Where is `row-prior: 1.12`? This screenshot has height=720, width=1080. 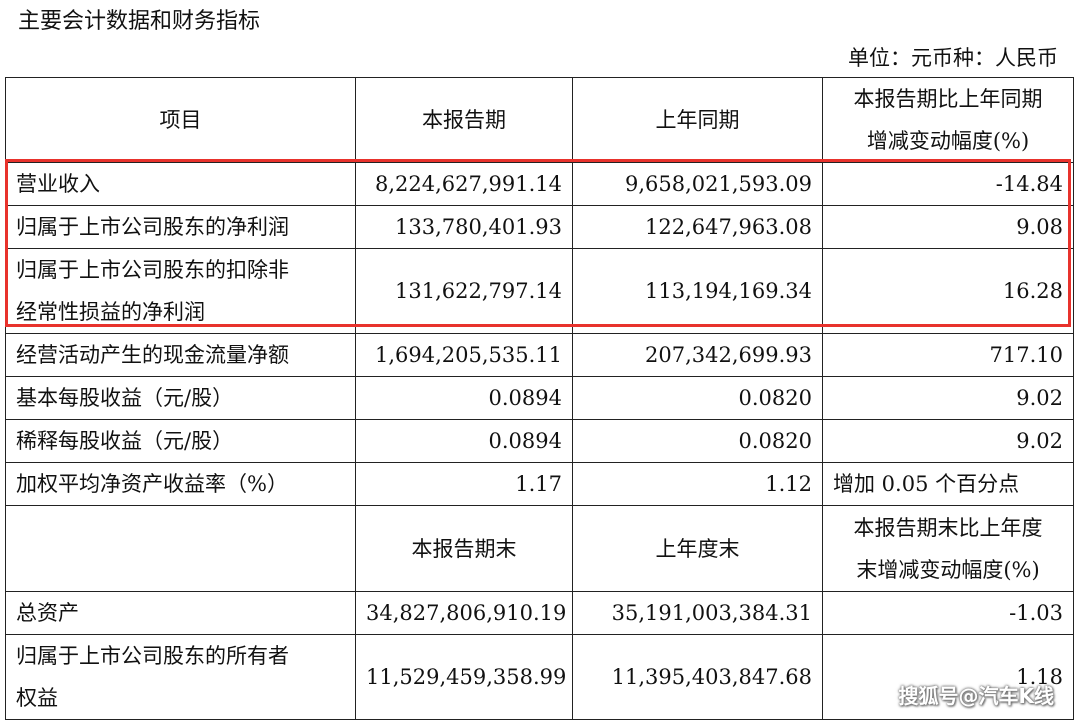 row-prior: 1.12 is located at coordinates (697, 484).